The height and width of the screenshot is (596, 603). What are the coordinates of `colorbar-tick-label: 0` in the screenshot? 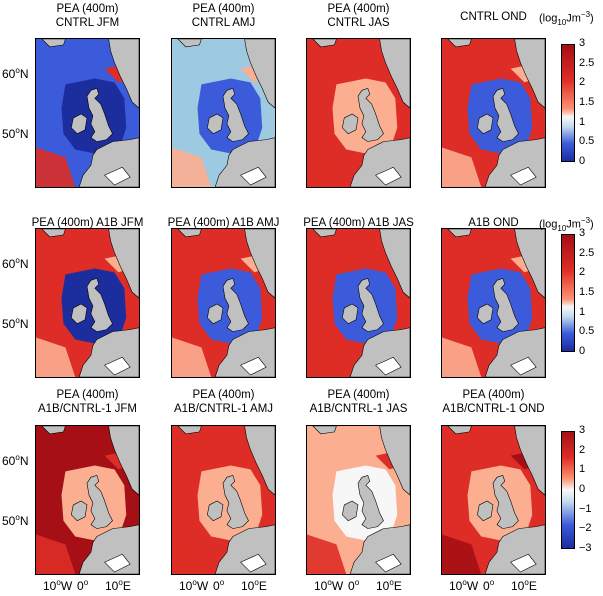 It's located at (582, 351).